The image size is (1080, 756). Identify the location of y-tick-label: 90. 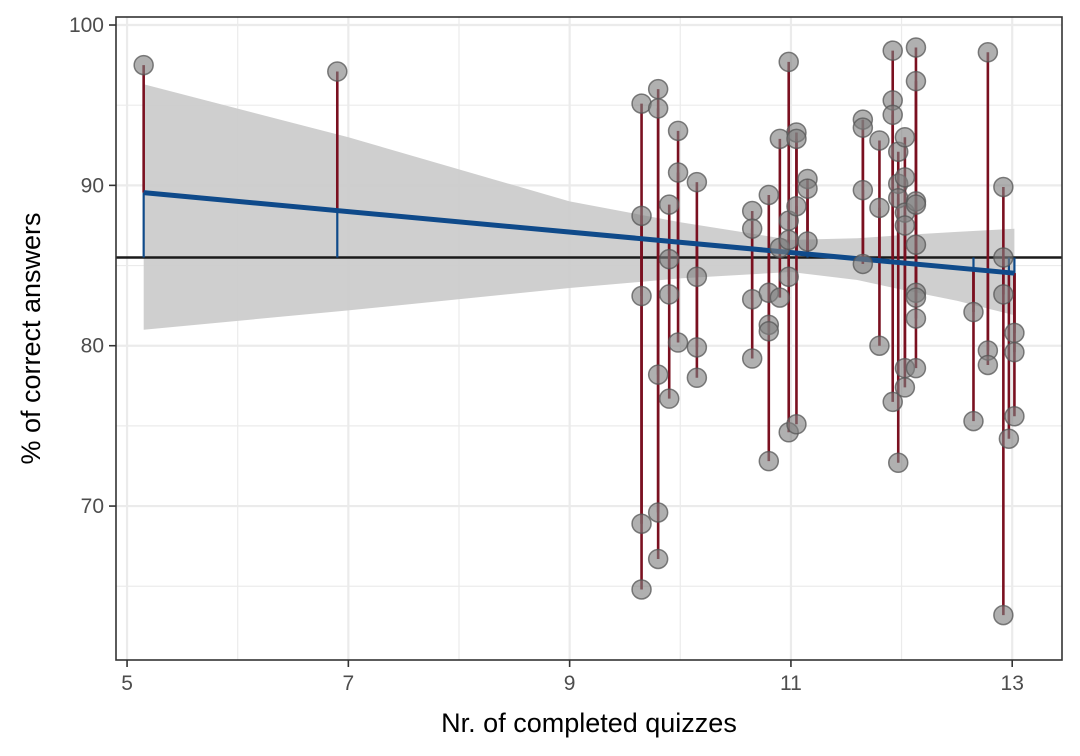
(92, 185).